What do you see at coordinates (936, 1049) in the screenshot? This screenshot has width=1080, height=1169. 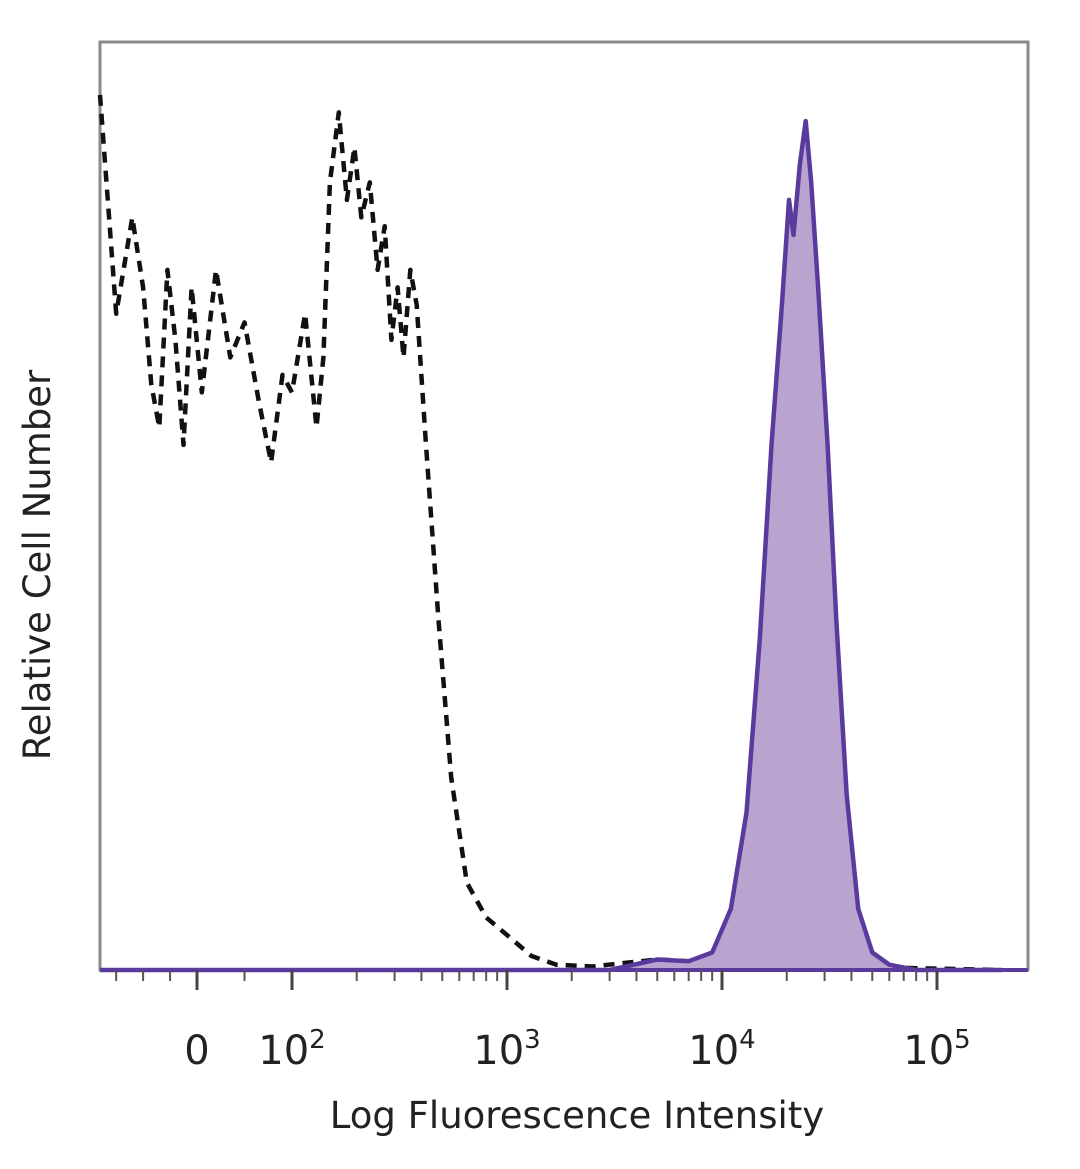 I see `x-tick-label: 105` at bounding box center [936, 1049].